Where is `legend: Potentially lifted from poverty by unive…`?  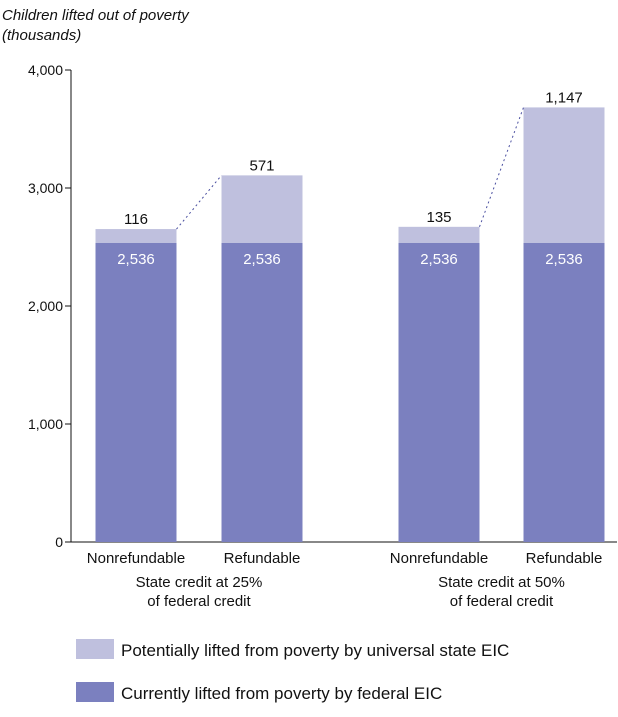
legend: Potentially lifted from poverty by unive… is located at coordinates (292, 671).